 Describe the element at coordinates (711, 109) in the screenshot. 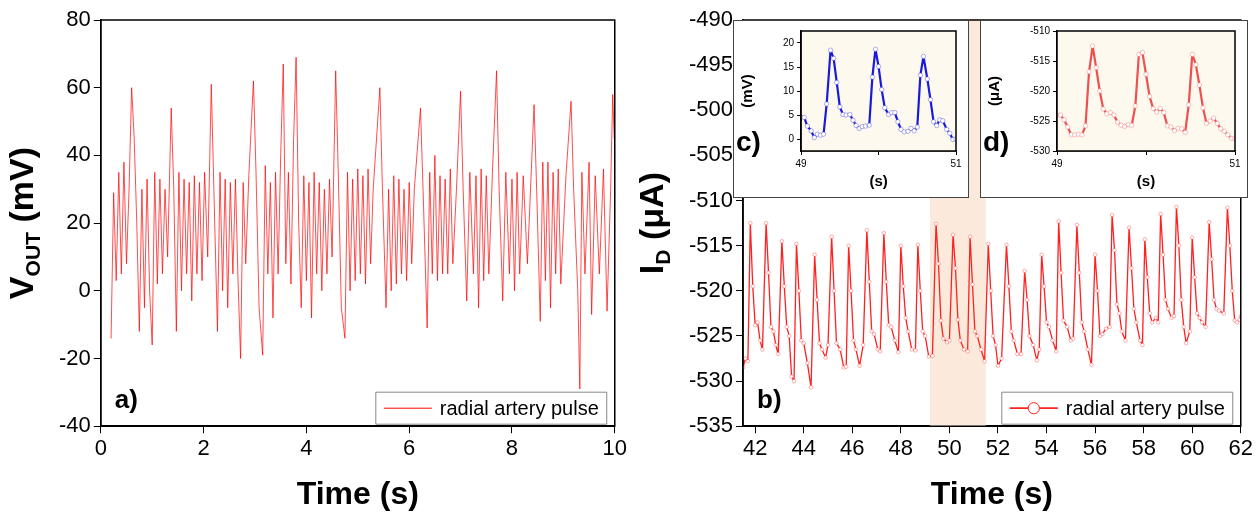

I see `y-tick-label: -500` at that location.